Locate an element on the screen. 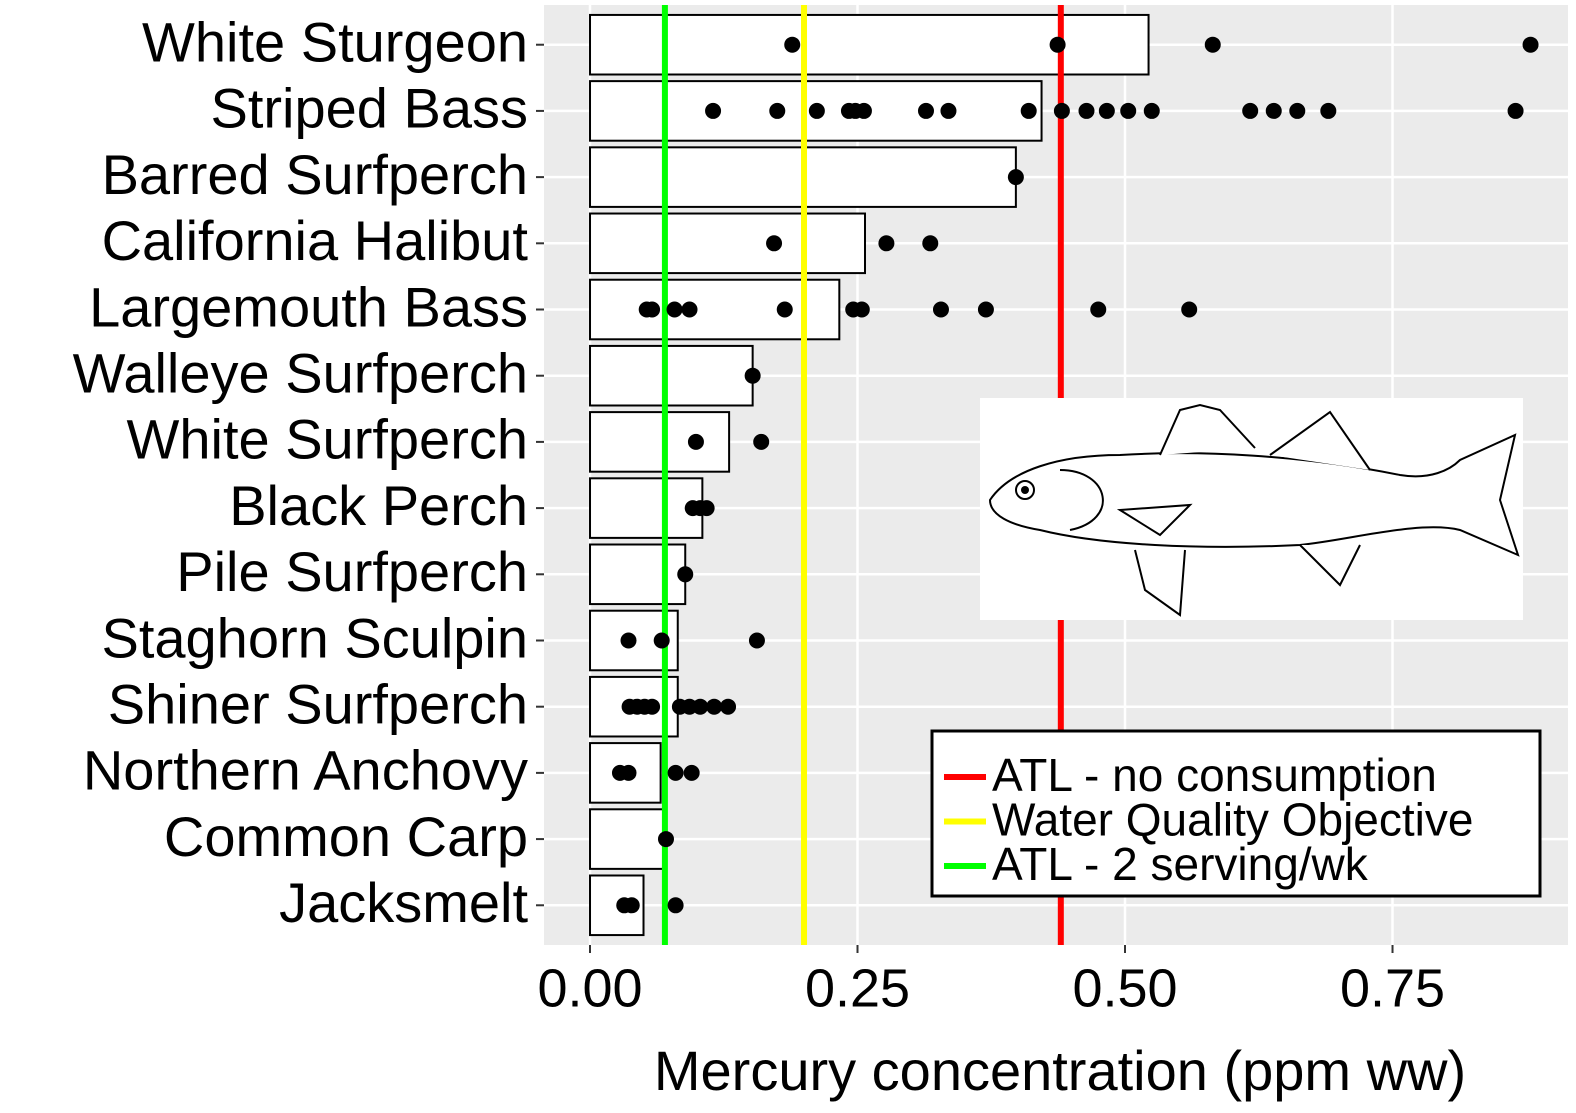 The image size is (1576, 1113). y-tick-label: Jacksmelt is located at coordinates (403, 902).